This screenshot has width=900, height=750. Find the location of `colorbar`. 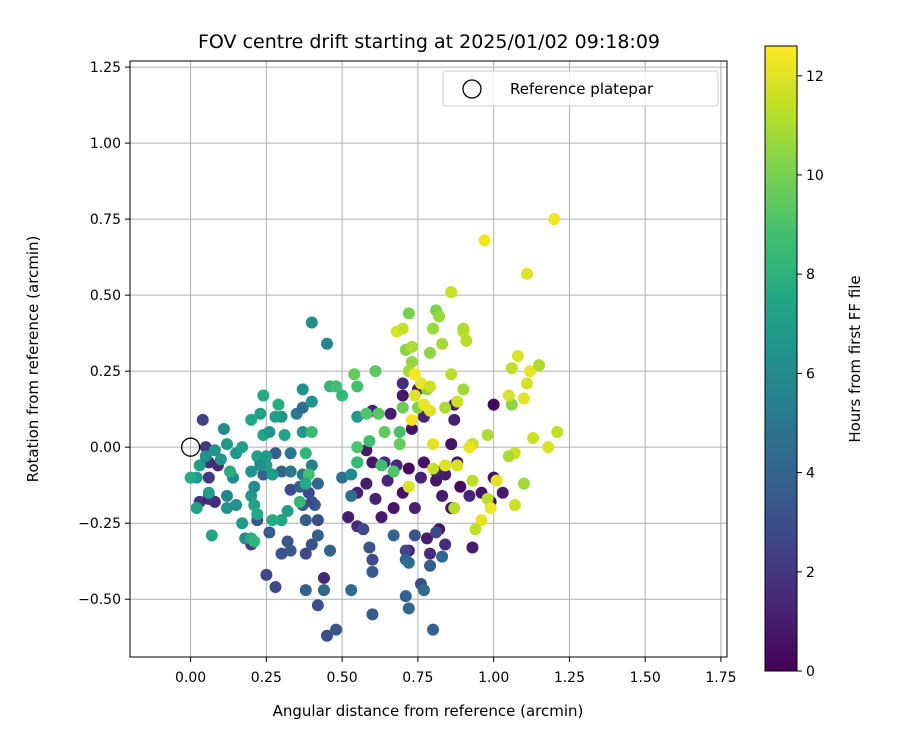

colorbar is located at coordinates (781, 358).